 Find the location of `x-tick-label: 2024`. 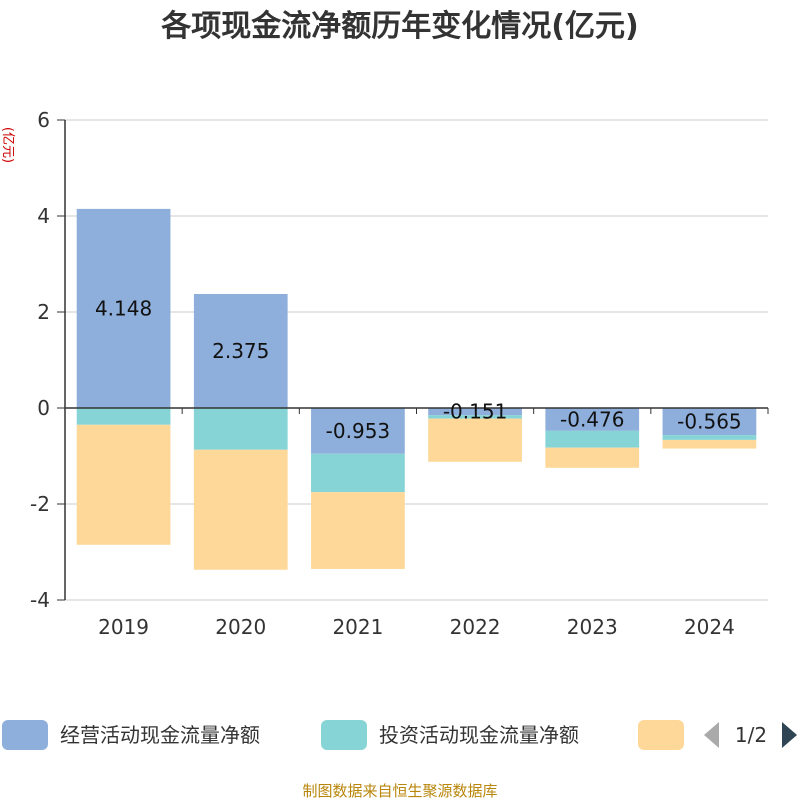

x-tick-label: 2024 is located at coordinates (709, 627).